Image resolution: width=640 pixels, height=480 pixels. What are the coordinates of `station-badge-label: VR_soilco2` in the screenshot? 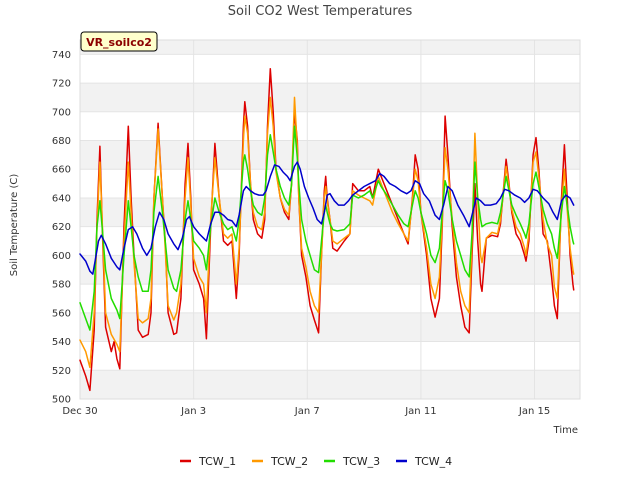 It's located at (119, 42).